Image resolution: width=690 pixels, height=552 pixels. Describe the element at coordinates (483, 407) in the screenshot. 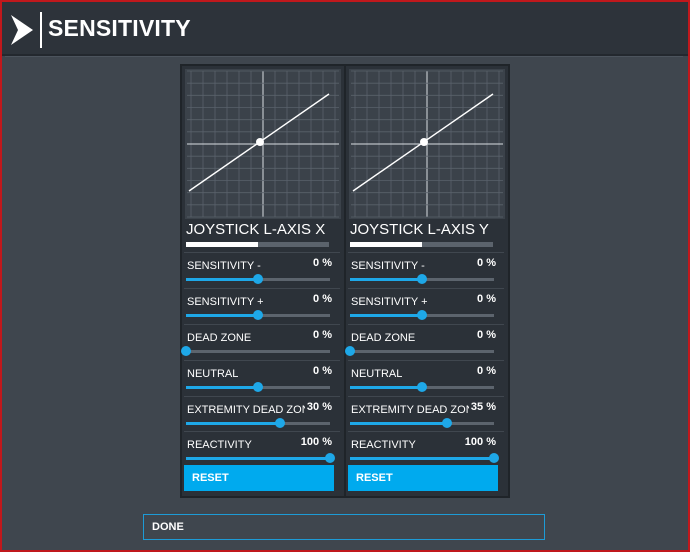

I see `setting-value: 35 %` at that location.